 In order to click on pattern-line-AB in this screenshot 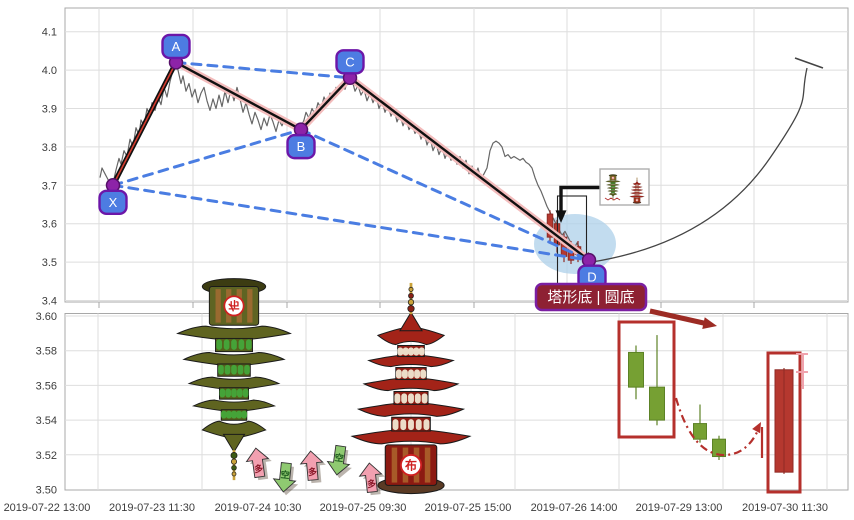, I will do `click(238, 96)`.